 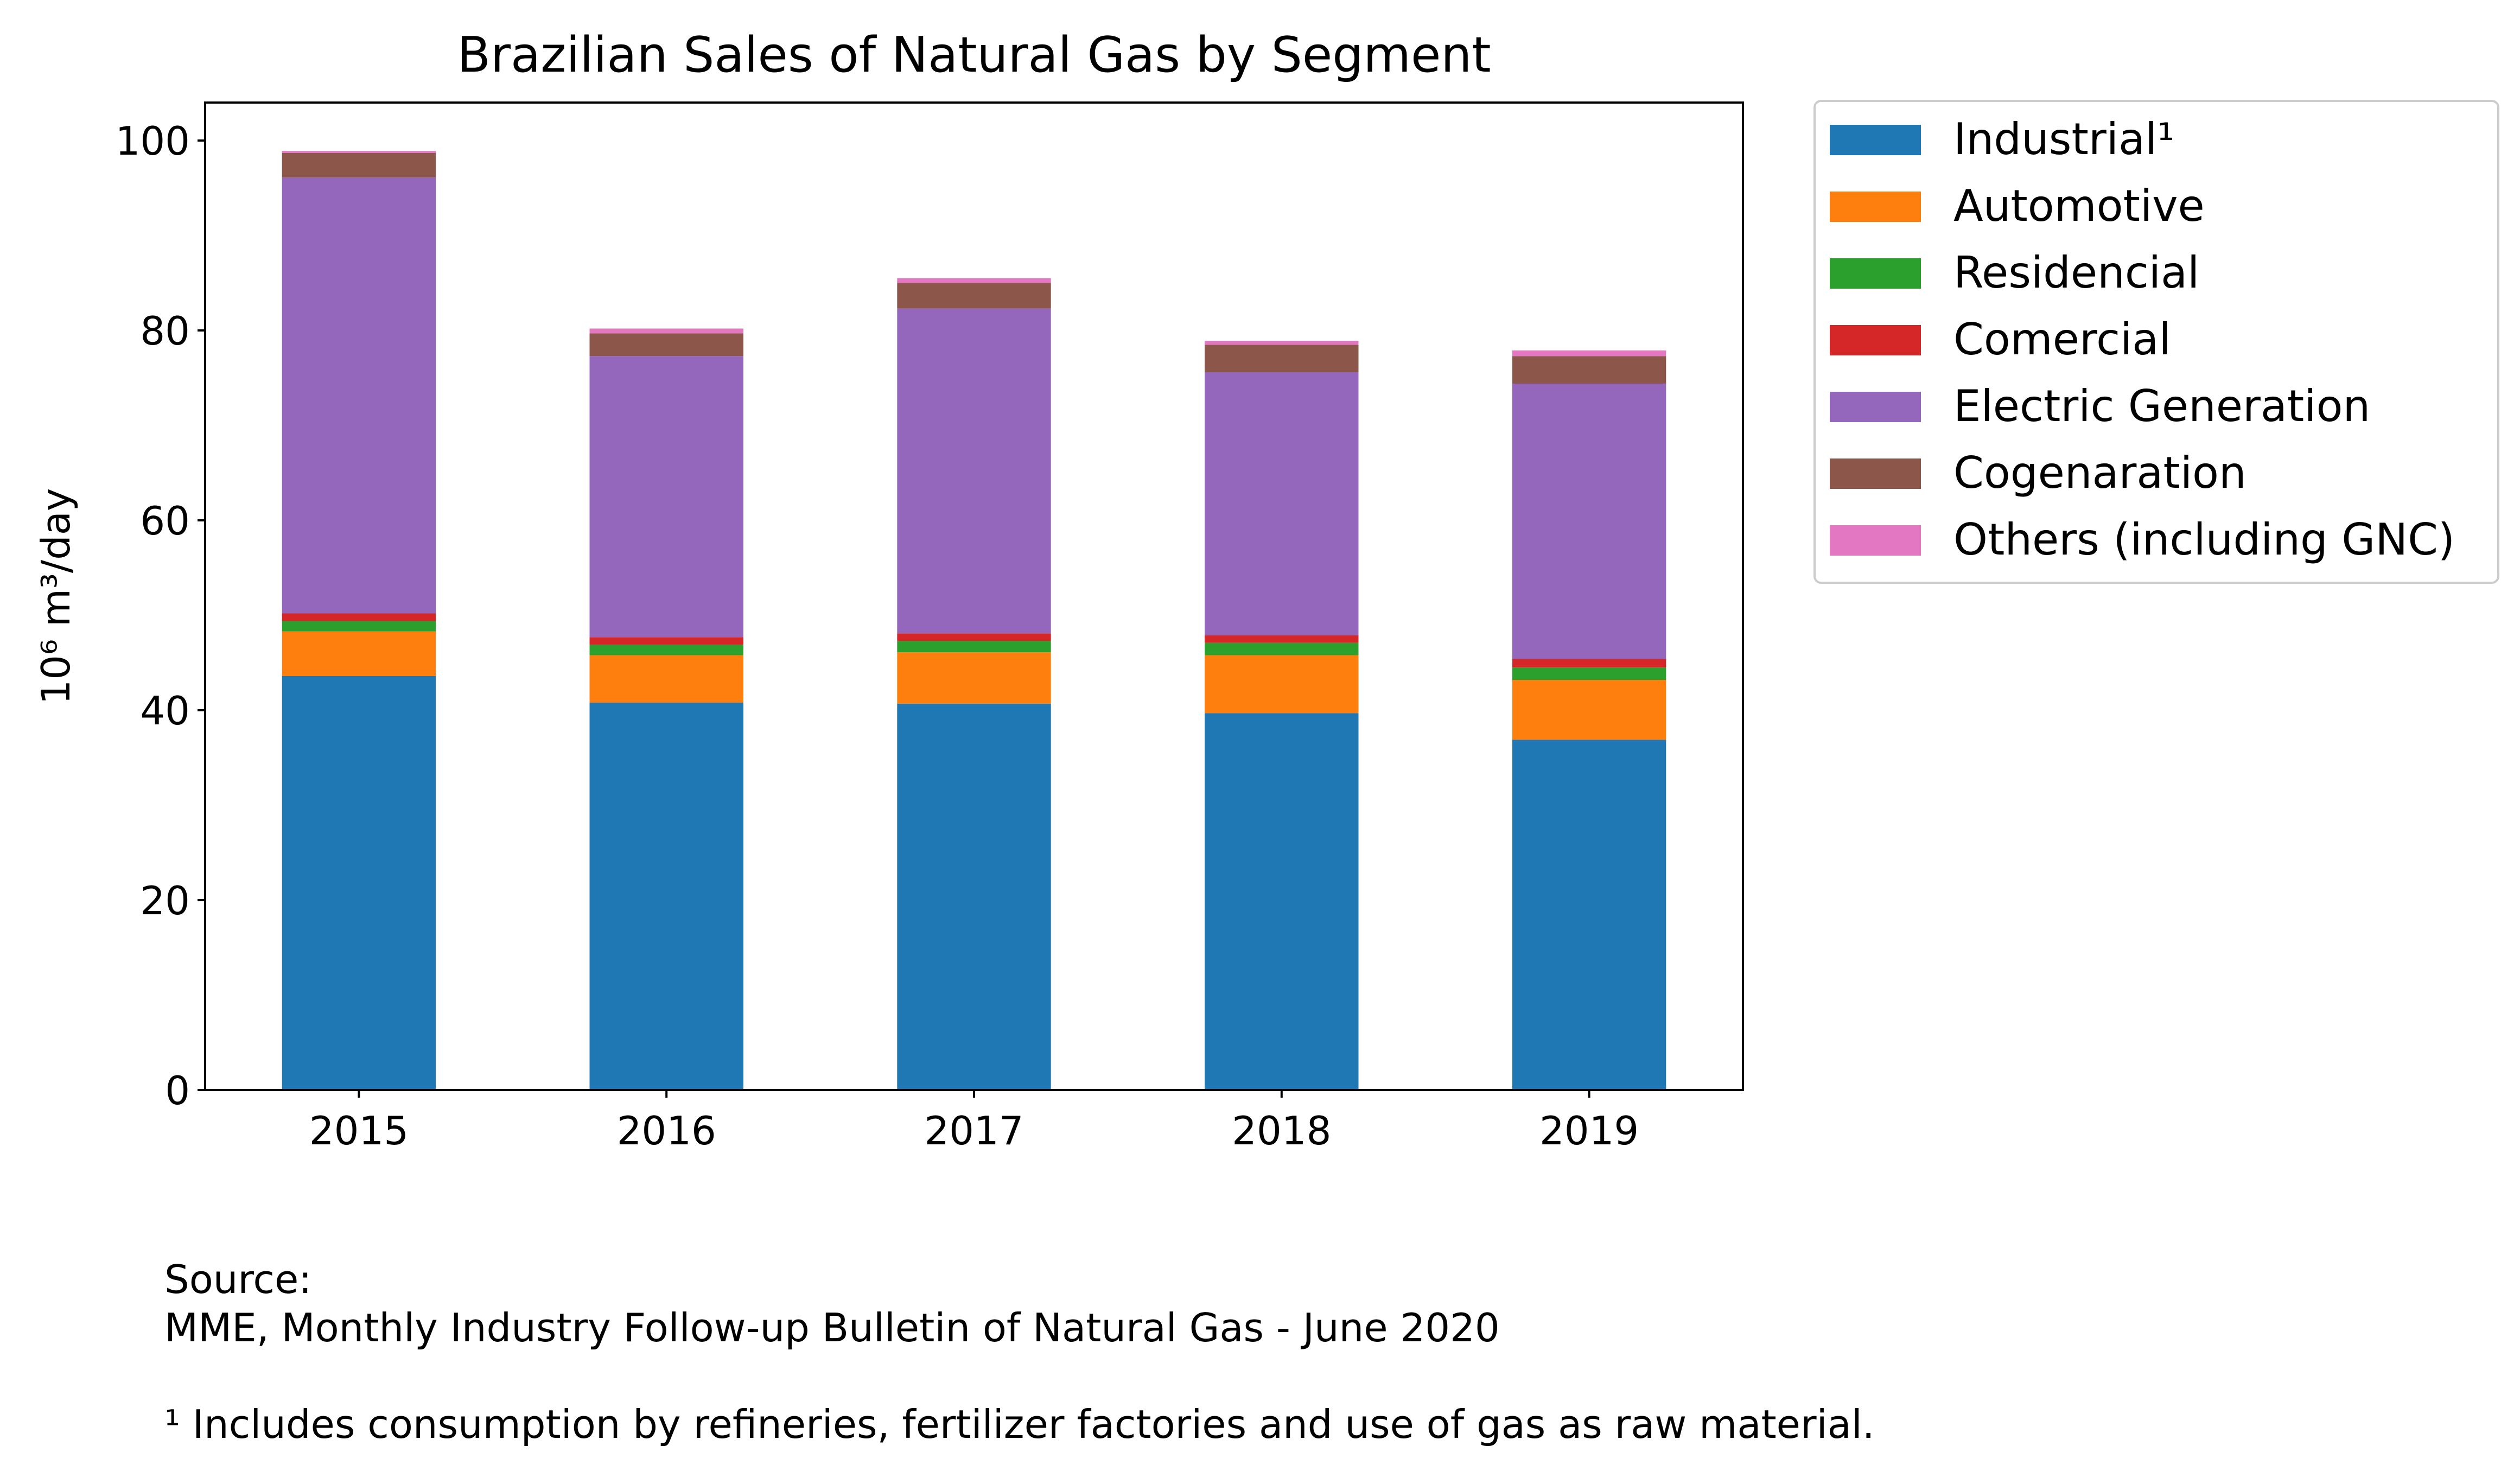 What do you see at coordinates (56, 596) in the screenshot?
I see `y-axis-label: 10⁶ m³/day` at bounding box center [56, 596].